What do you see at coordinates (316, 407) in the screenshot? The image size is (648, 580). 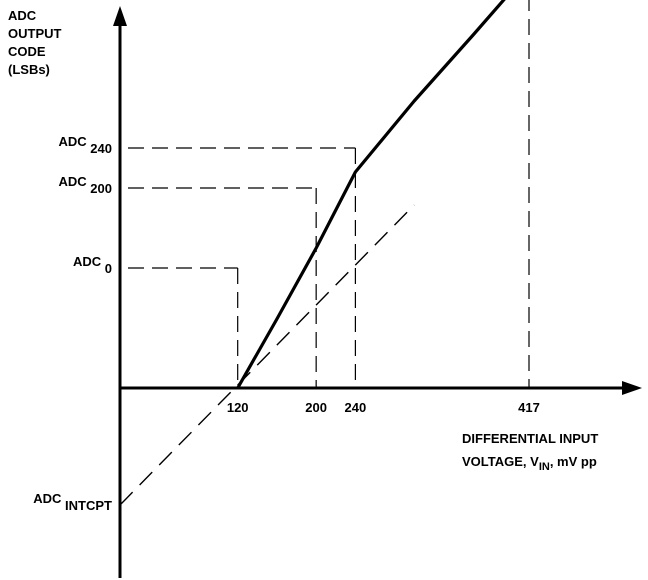 I see `x-tick-label: 200` at bounding box center [316, 407].